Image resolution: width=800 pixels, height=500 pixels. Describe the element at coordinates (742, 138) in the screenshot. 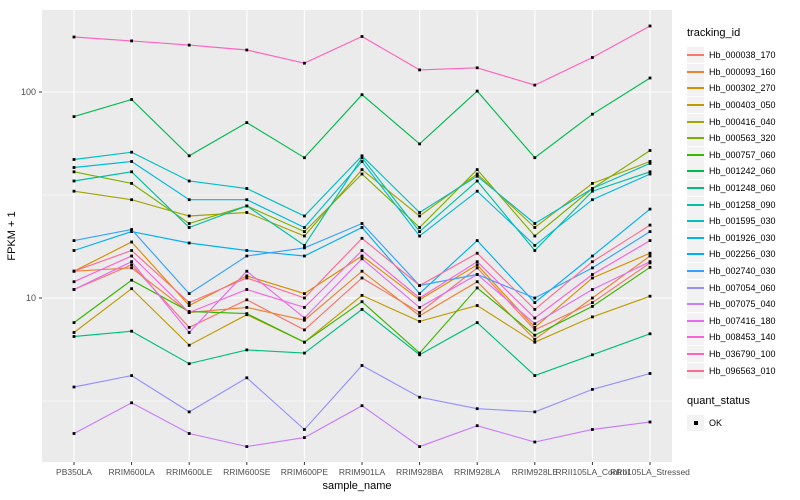

I see `legend-label: Hb_000563_320` at that location.